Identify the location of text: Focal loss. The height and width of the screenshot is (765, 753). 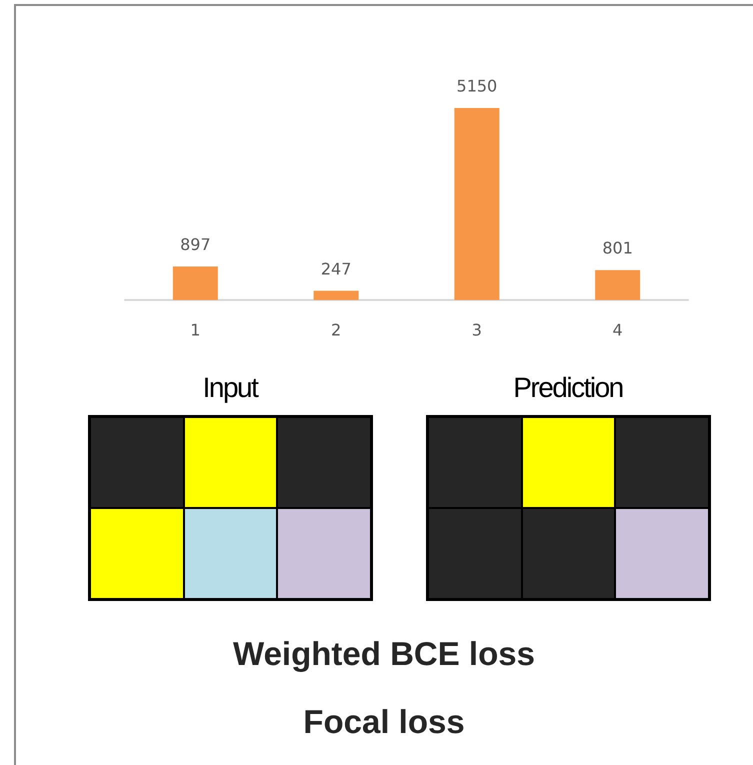
(384, 722).